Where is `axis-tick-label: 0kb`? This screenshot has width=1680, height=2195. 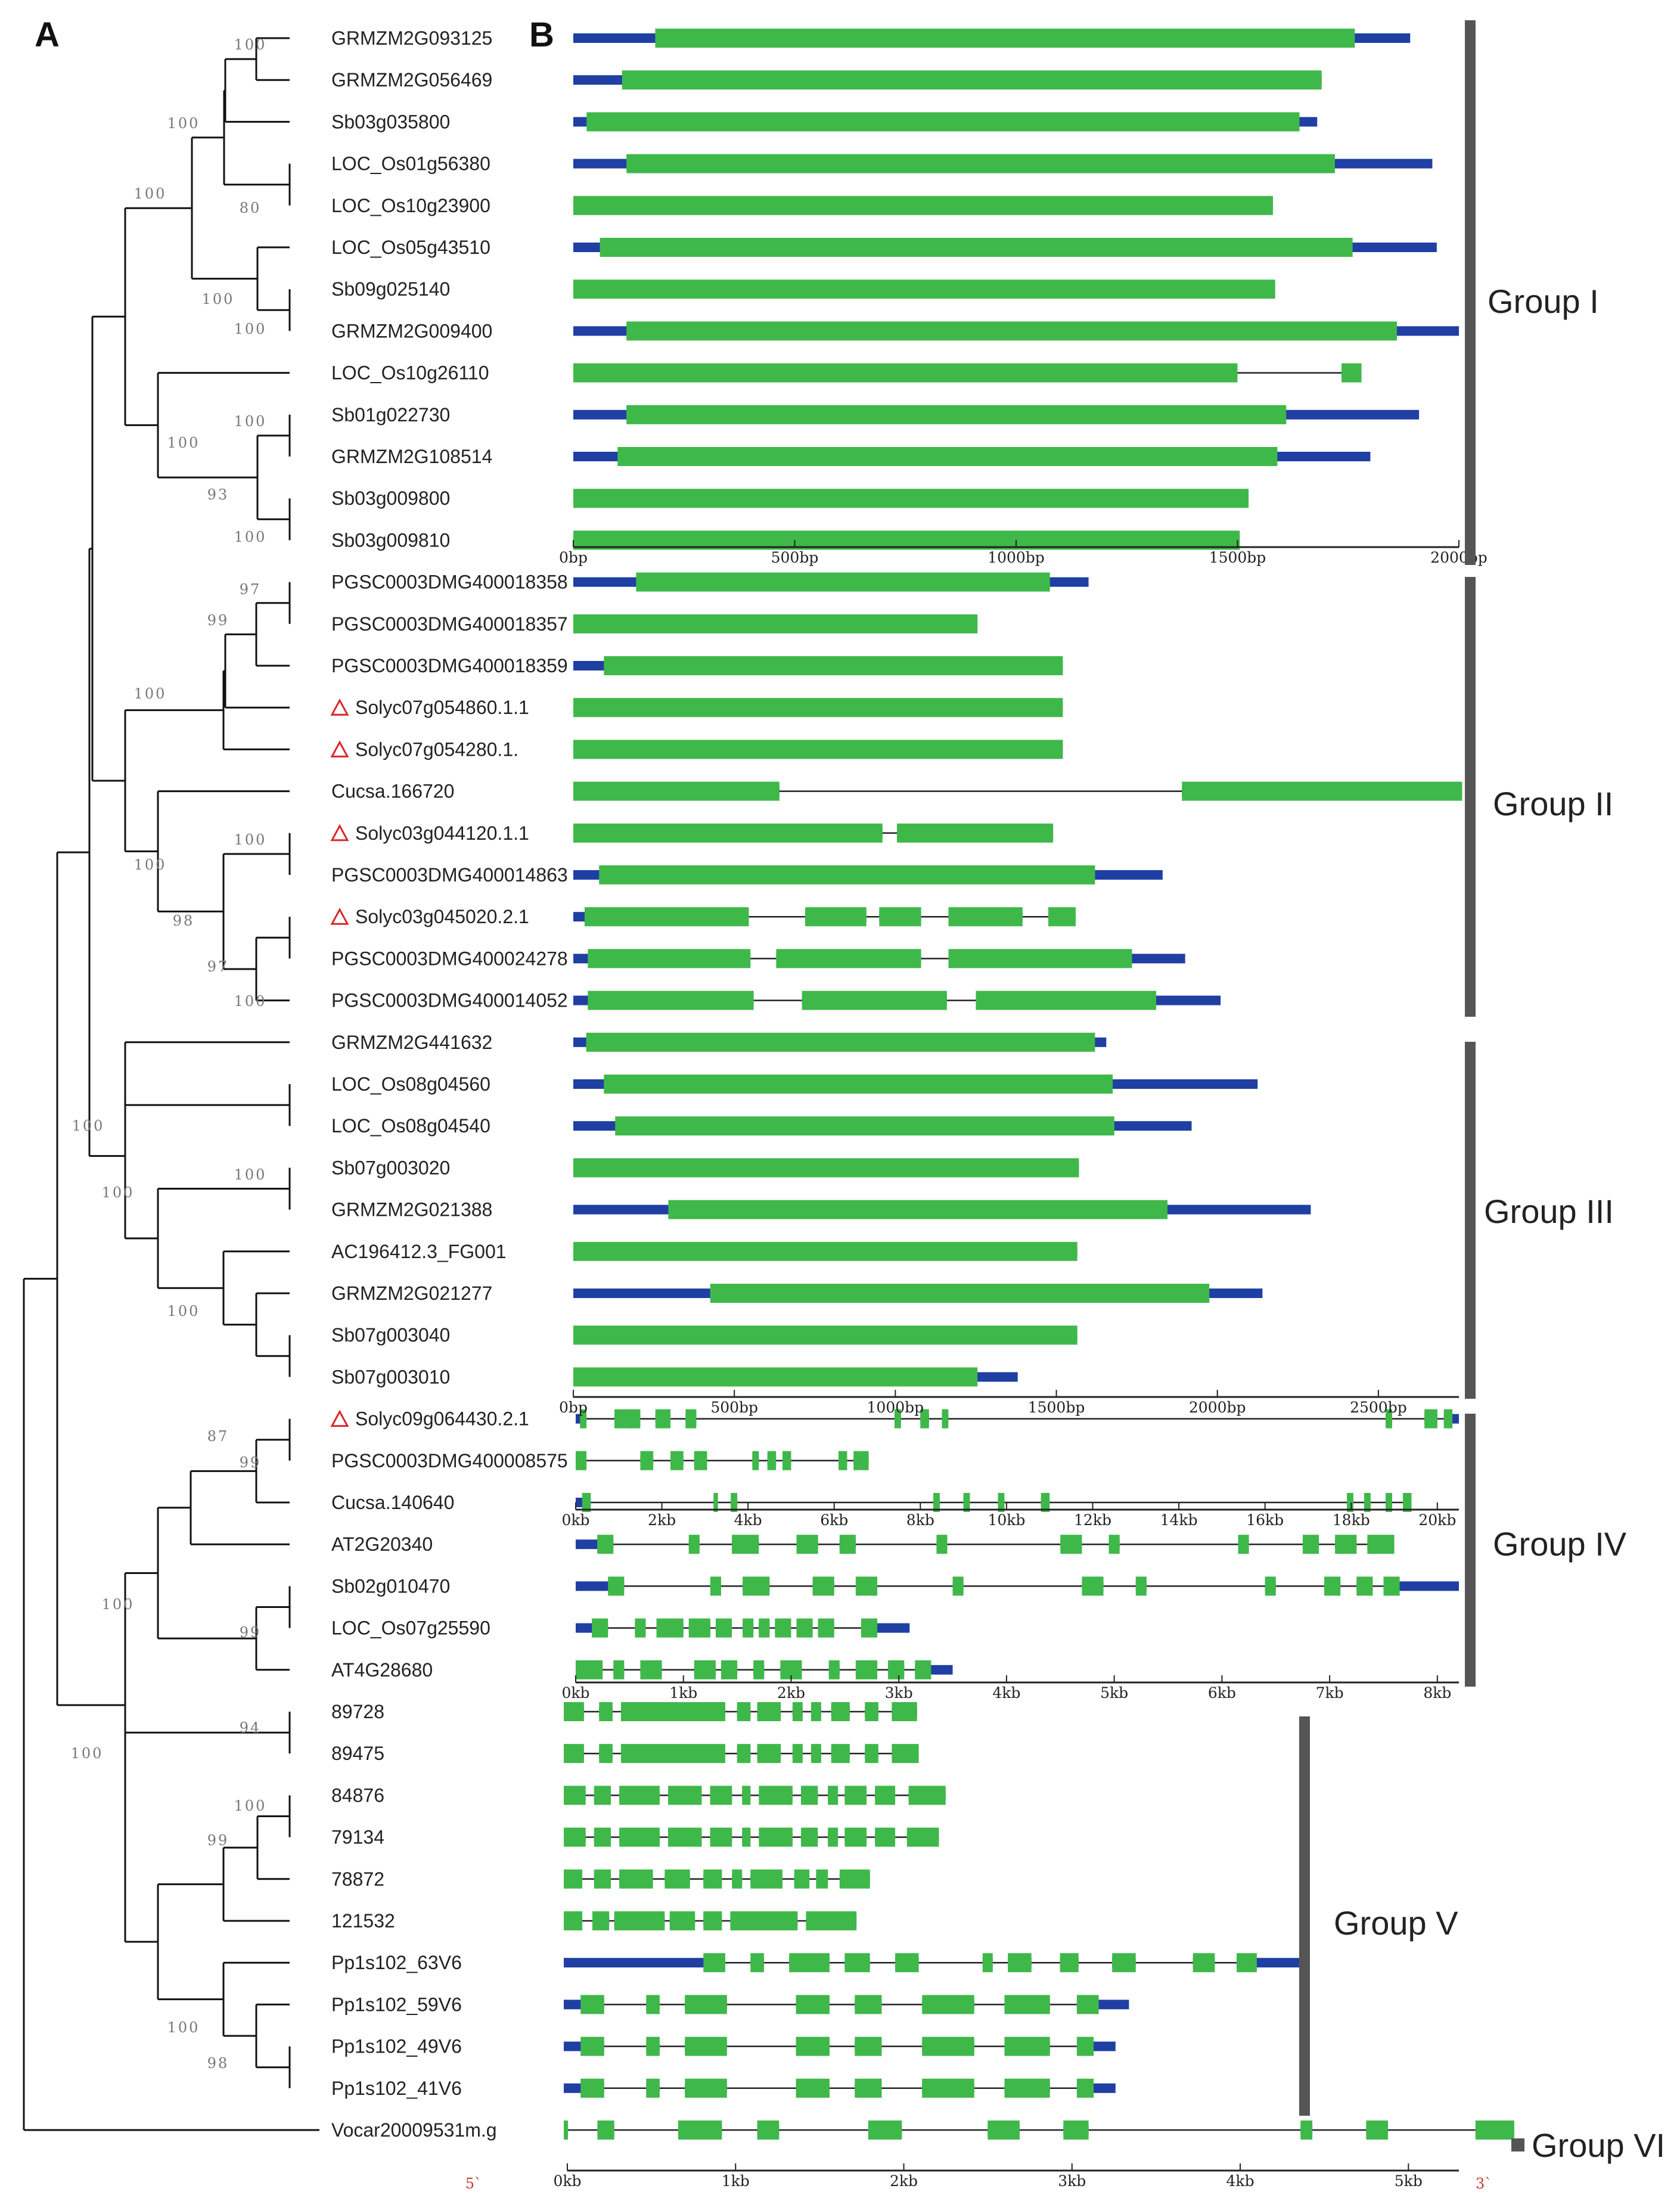 axis-tick-label: 0kb is located at coordinates (575, 1693).